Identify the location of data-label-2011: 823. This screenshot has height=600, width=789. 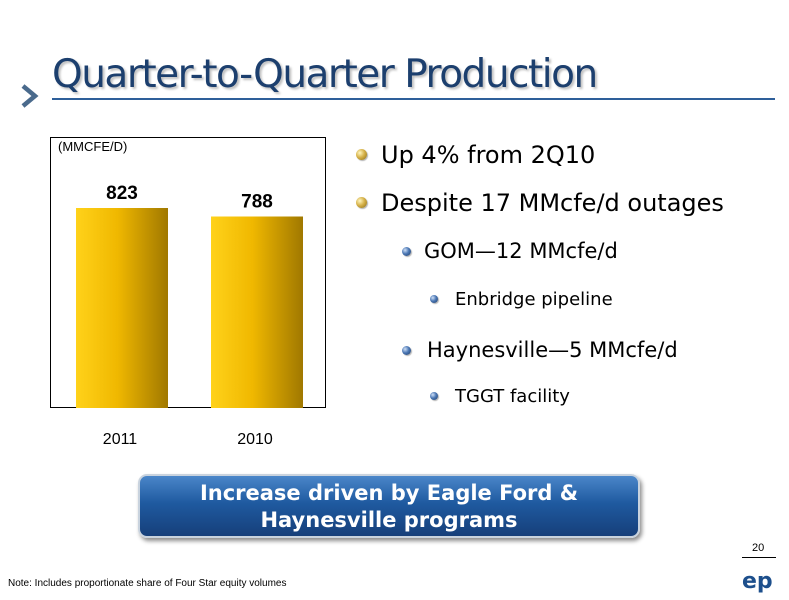
(122, 193).